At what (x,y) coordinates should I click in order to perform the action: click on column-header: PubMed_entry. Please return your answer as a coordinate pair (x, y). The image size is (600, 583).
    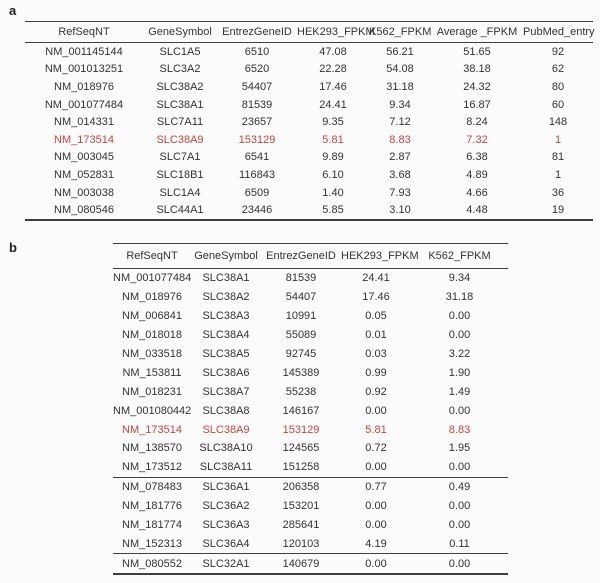
    Looking at the image, I should click on (559, 32).